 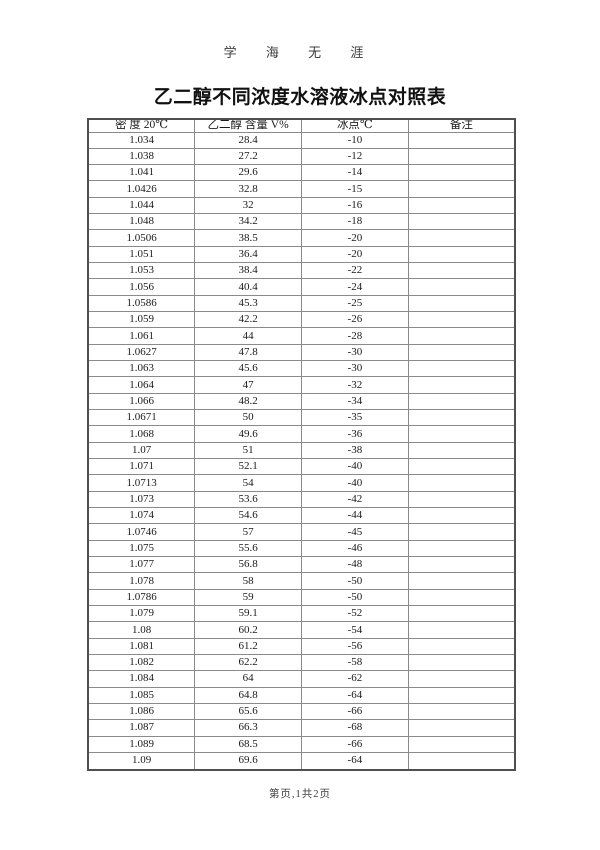 What do you see at coordinates (248, 499) in the screenshot?
I see `table-cell: 53.6` at bounding box center [248, 499].